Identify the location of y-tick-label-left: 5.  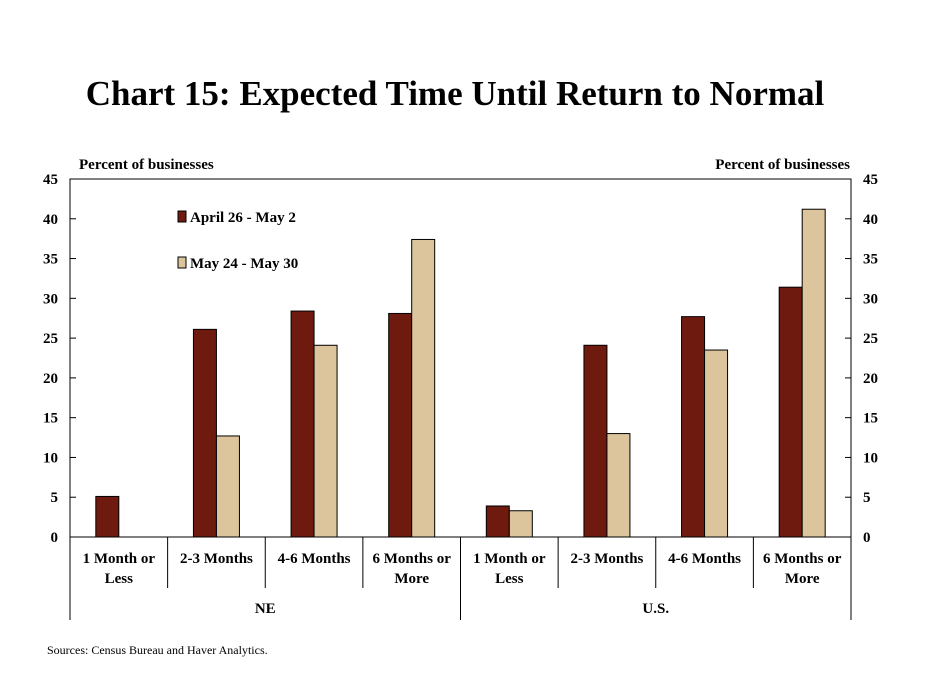
(55, 498).